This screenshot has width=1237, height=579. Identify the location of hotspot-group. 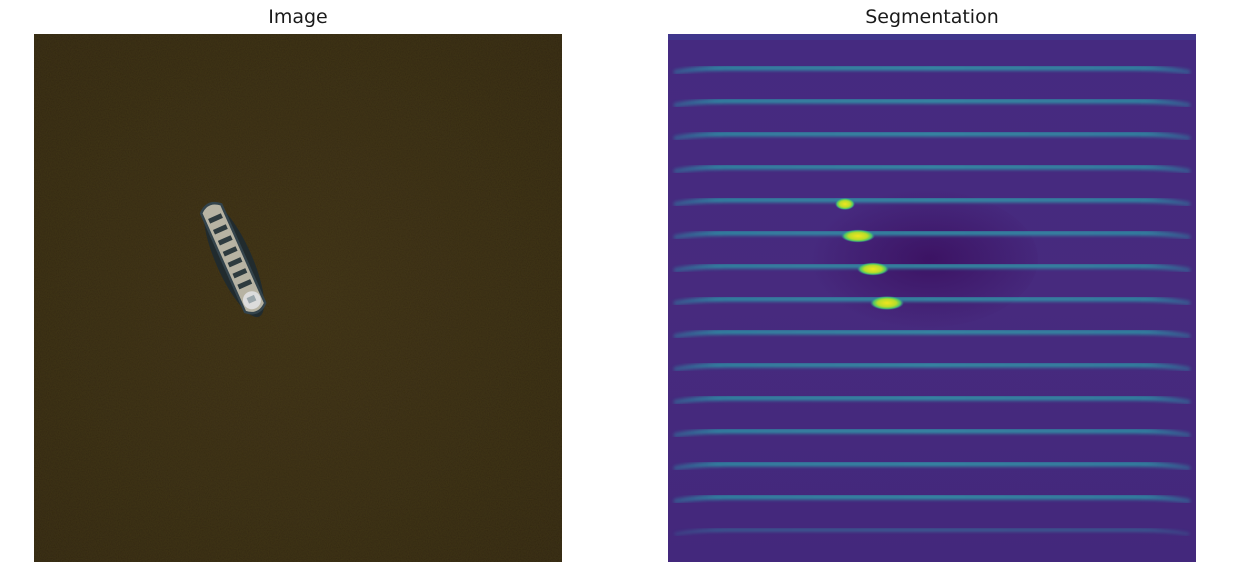
(869, 254).